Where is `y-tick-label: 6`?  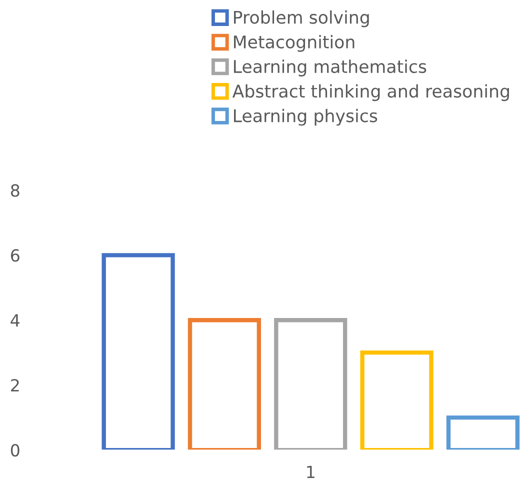
y-tick-label: 6 is located at coordinates (15, 255).